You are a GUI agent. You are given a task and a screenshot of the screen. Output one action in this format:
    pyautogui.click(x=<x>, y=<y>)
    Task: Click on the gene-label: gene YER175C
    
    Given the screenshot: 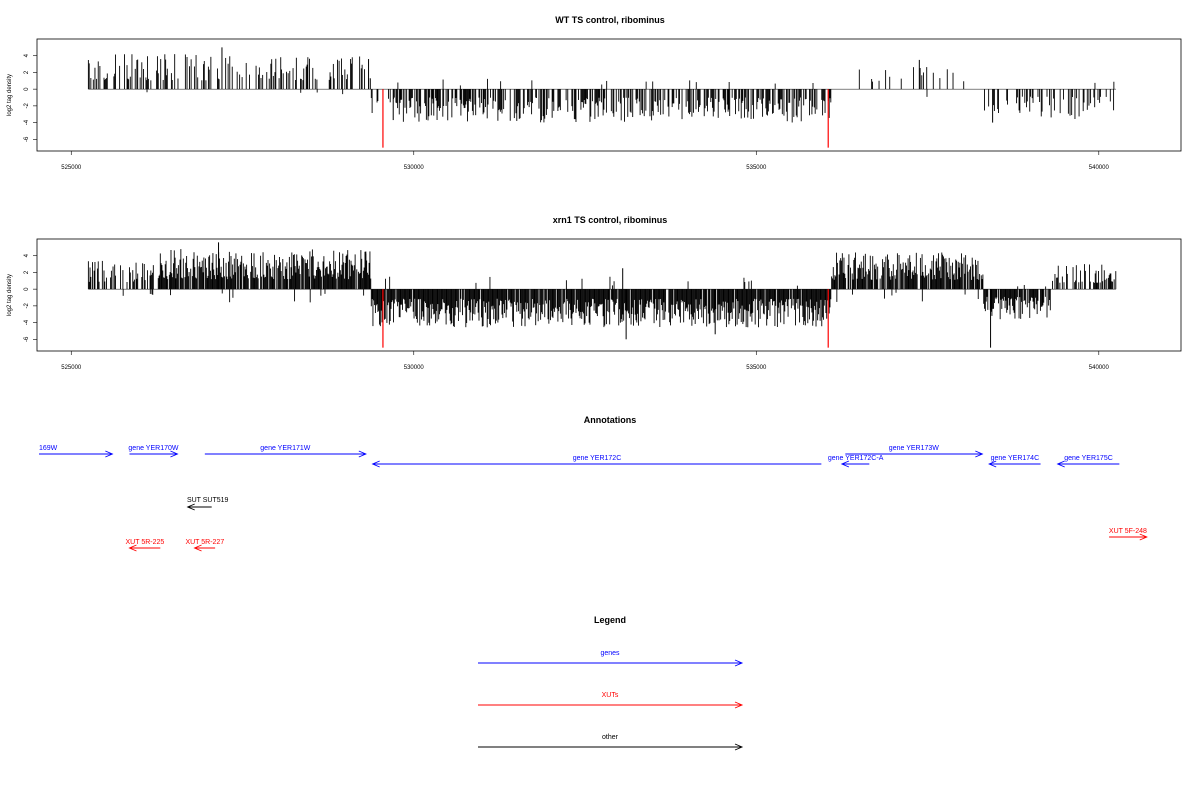 What is the action you would take?
    pyautogui.click(x=1088, y=458)
    